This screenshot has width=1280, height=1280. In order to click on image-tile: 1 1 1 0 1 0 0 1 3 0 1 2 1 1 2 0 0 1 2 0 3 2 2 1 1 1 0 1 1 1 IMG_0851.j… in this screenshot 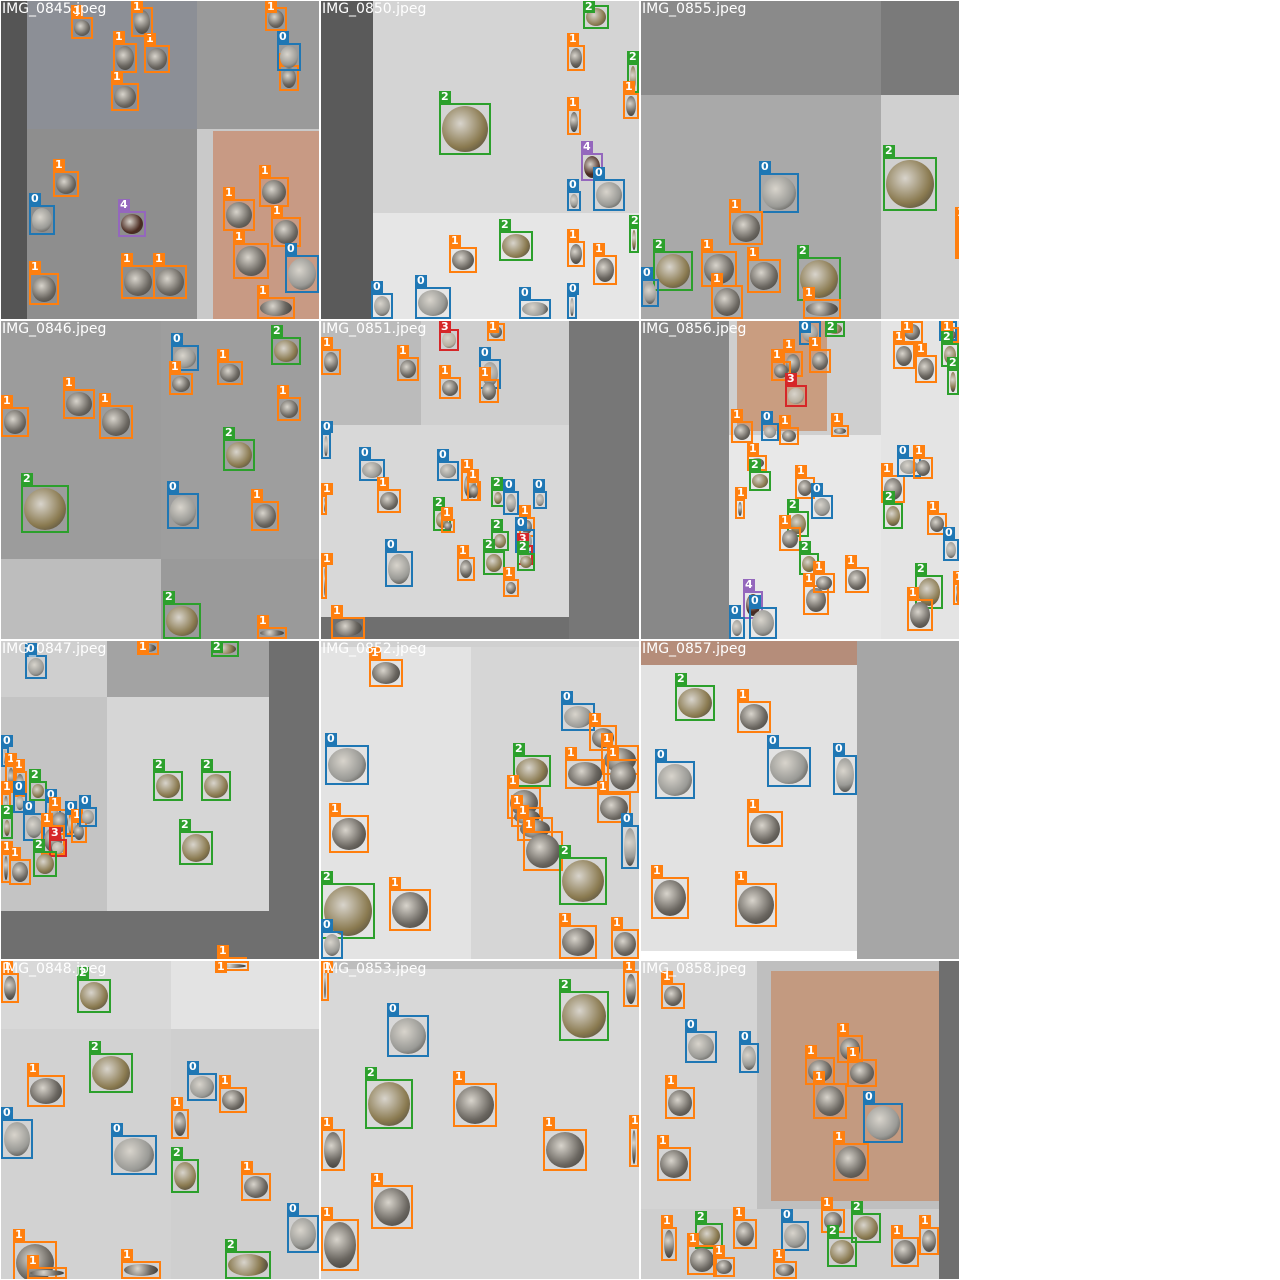, I will do `click(480, 480)`.